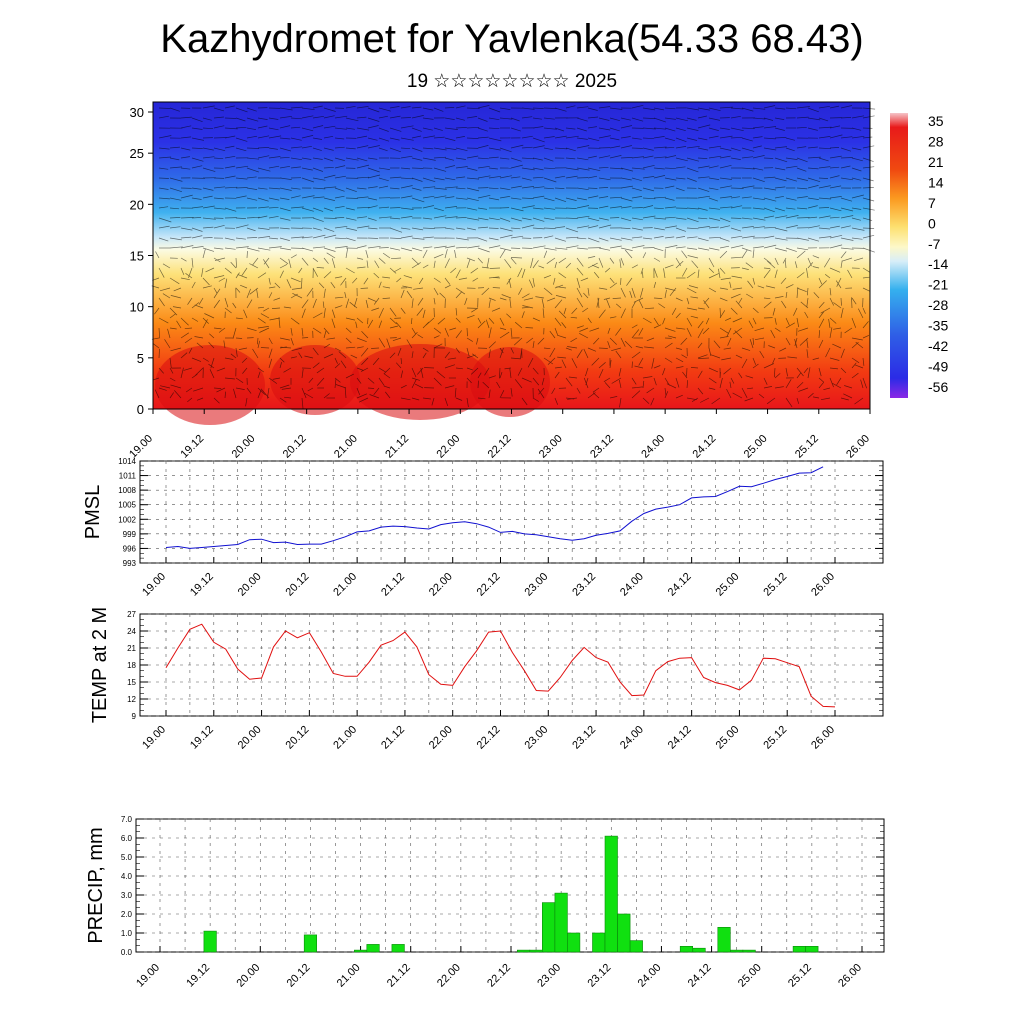 The height and width of the screenshot is (1024, 1024). What do you see at coordinates (932, 203) in the screenshot?
I see `colorbar-label: 7` at bounding box center [932, 203].